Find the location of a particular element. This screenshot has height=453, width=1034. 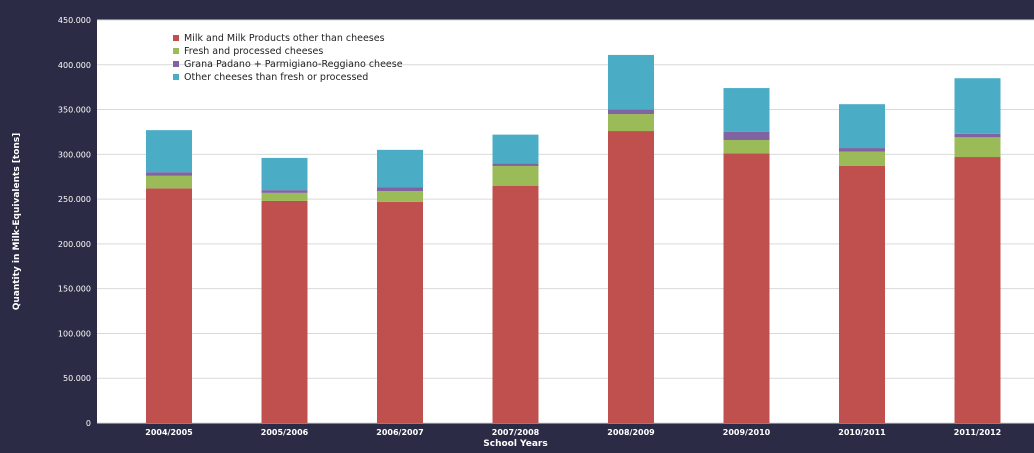

y-tick-label: 400.000 is located at coordinates (74, 65).